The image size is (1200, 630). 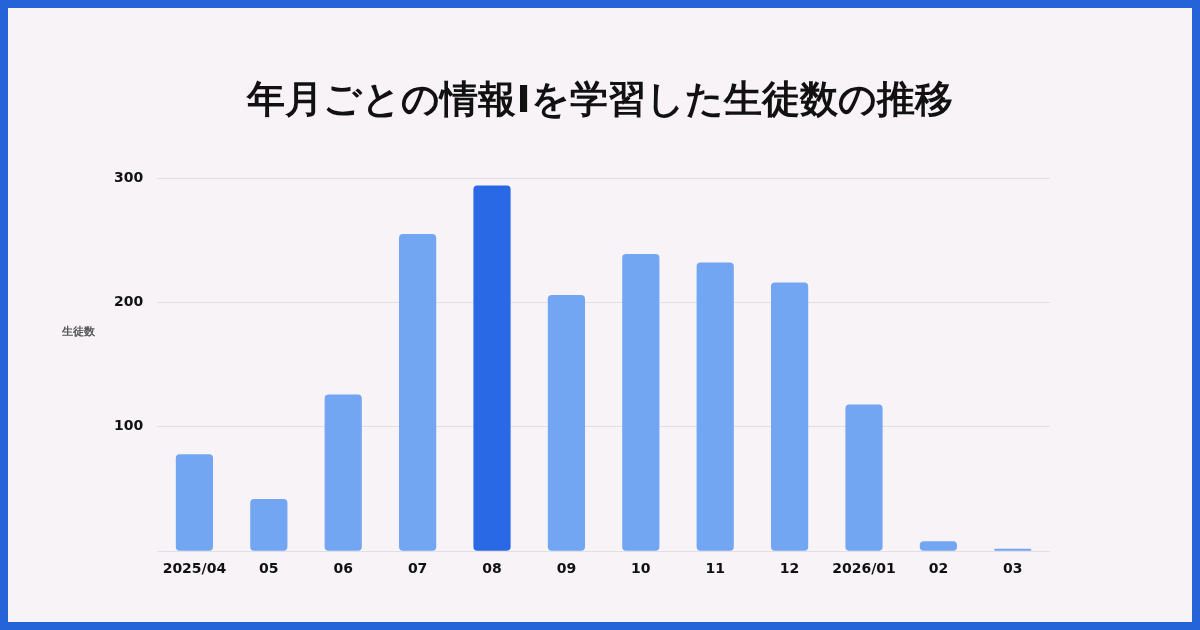 I want to click on y-axis-title: 生徒数, so click(x=78, y=331).